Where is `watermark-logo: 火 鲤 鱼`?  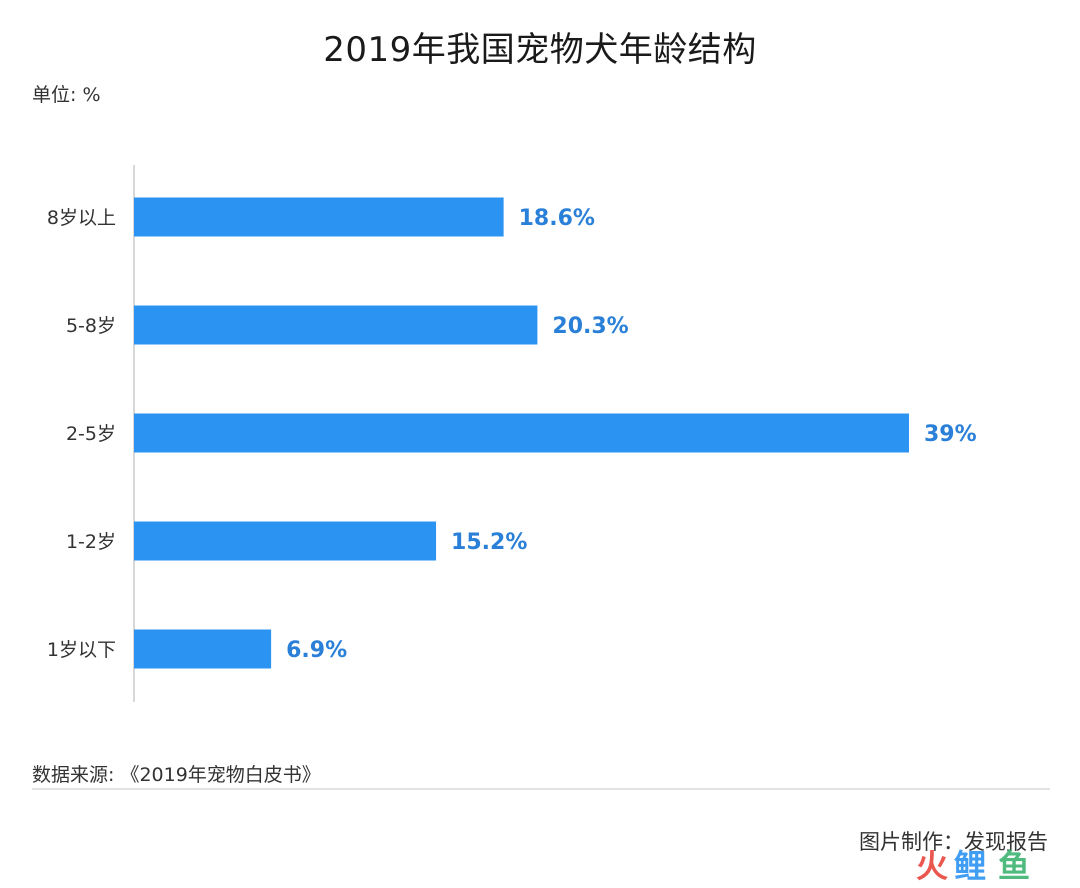 watermark-logo: 火 鲤 鱼 is located at coordinates (973, 865).